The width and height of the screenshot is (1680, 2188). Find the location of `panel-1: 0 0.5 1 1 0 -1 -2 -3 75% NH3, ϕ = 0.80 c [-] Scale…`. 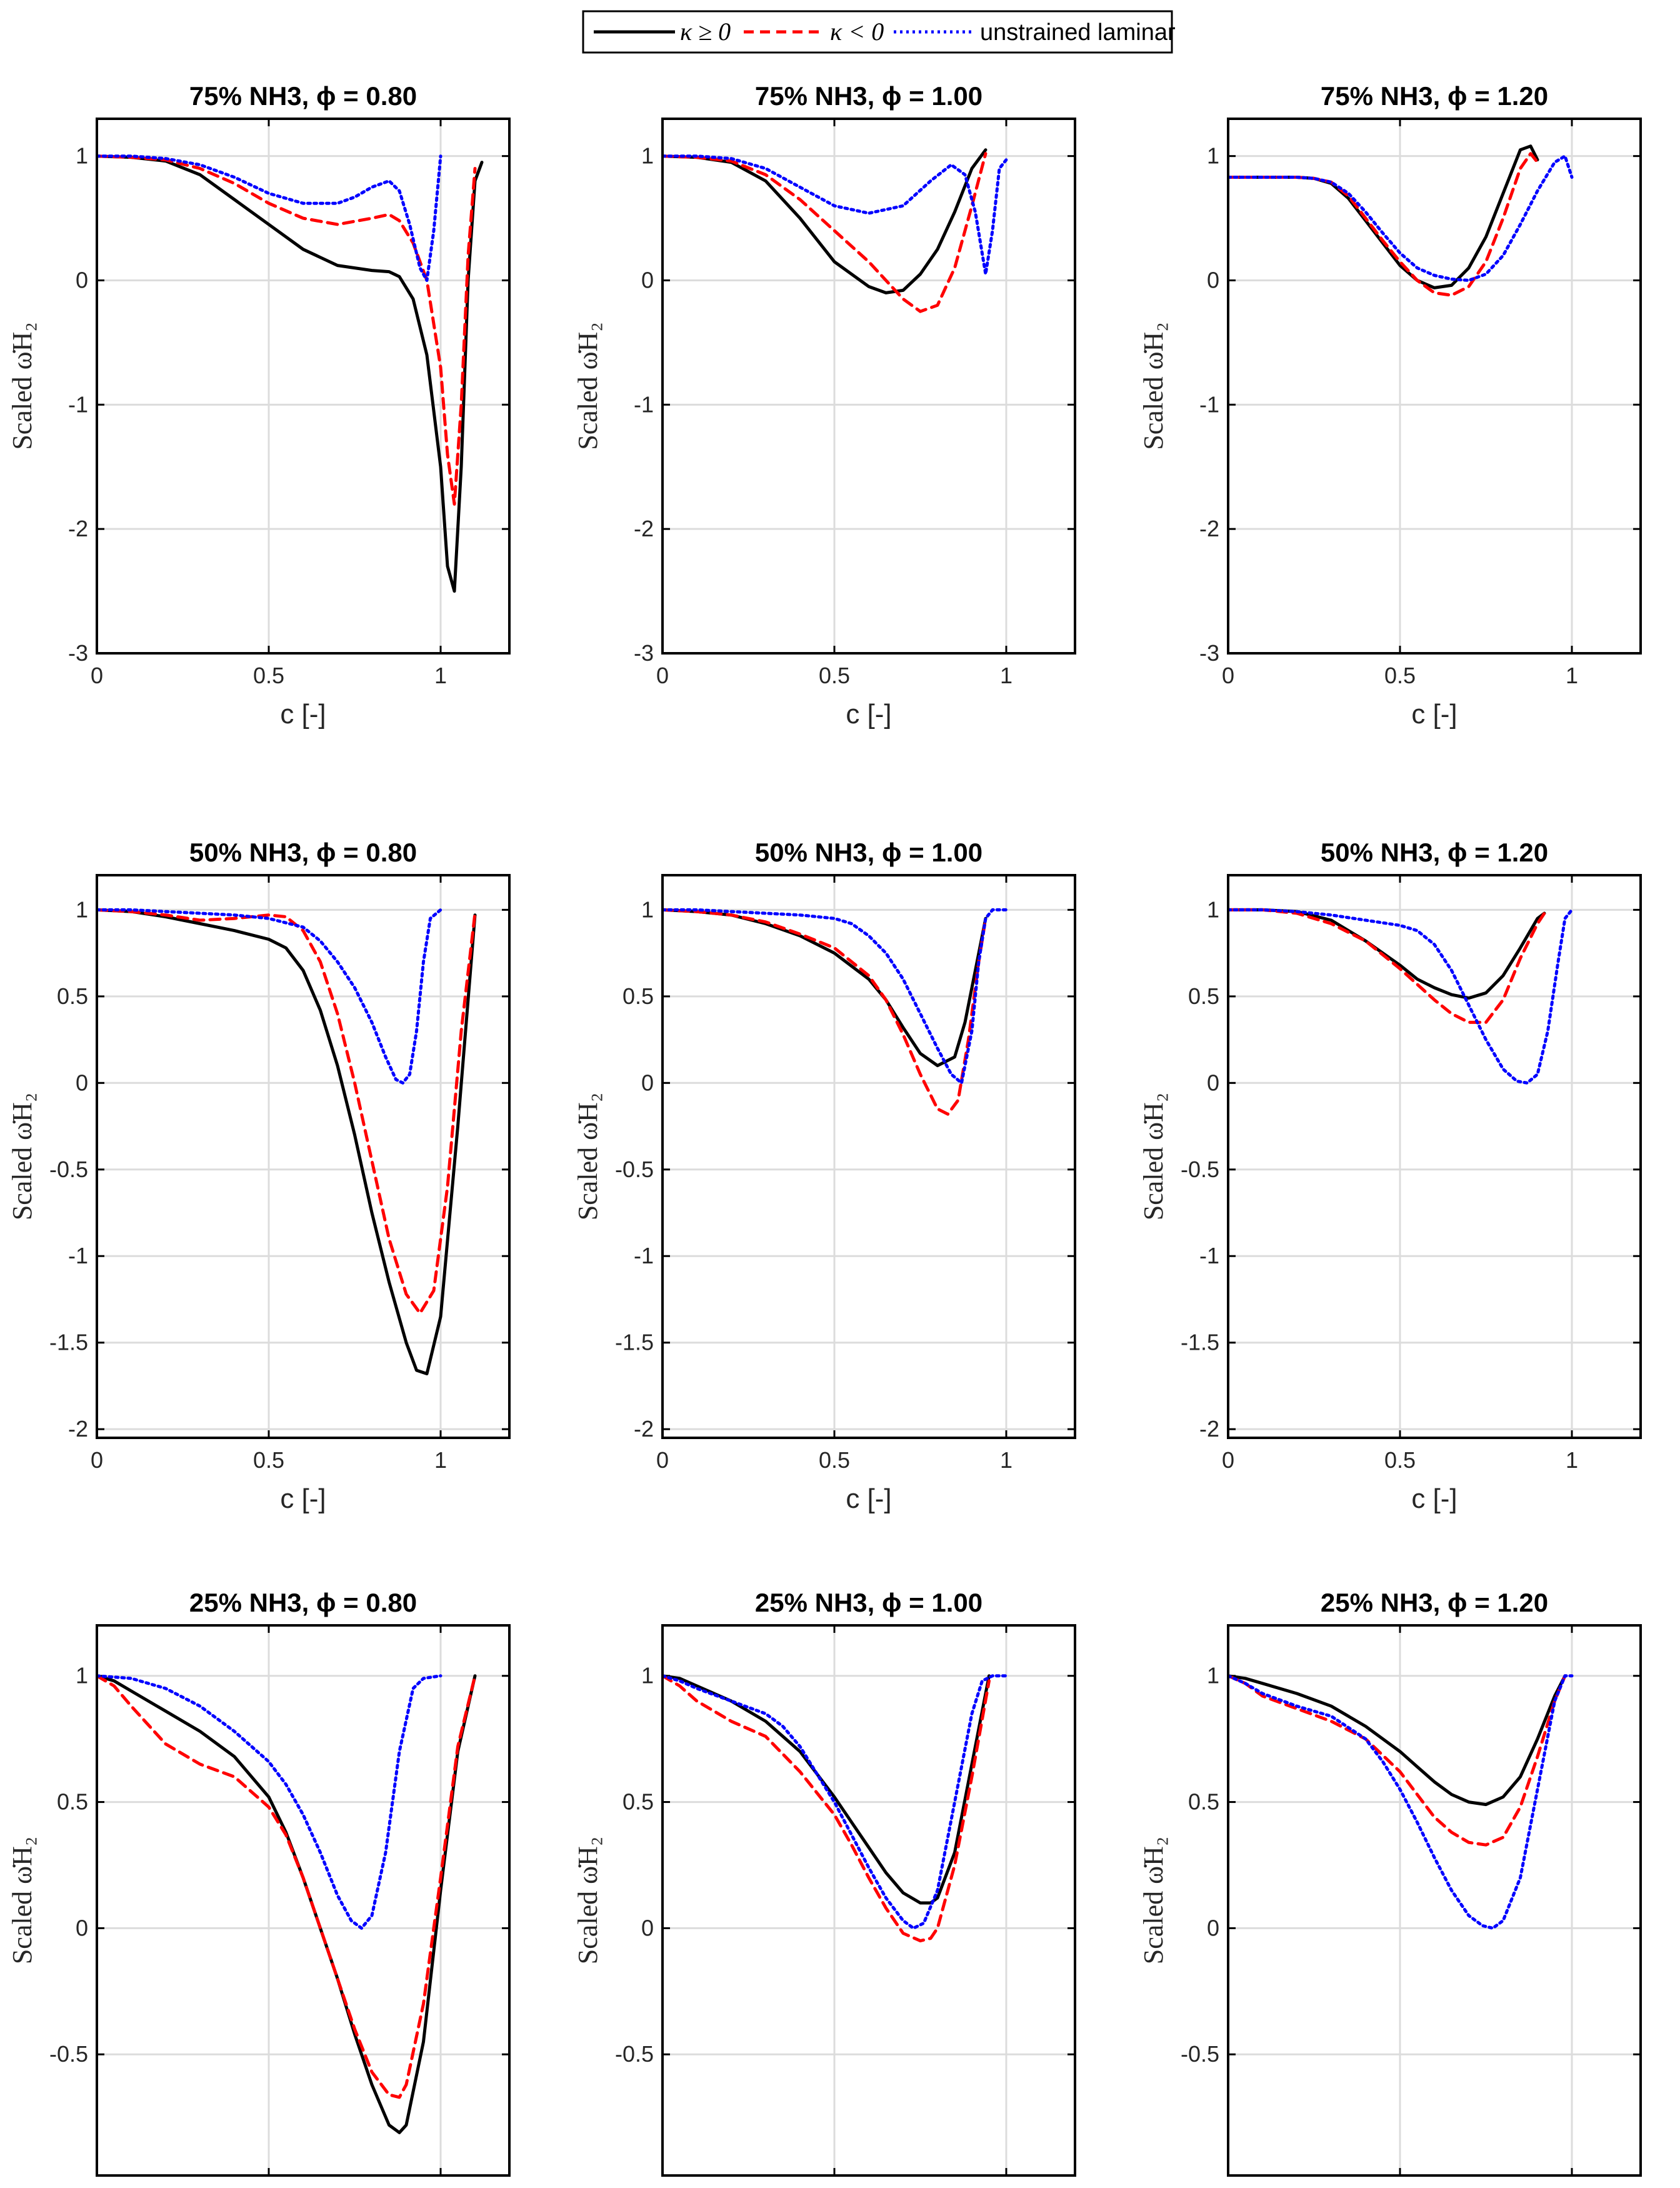

panel-1: 0 0.5 1 1 0 -1 -2 -3 75% NH3, ϕ = 0.80 c [-] Scale… is located at coordinates (259, 405).